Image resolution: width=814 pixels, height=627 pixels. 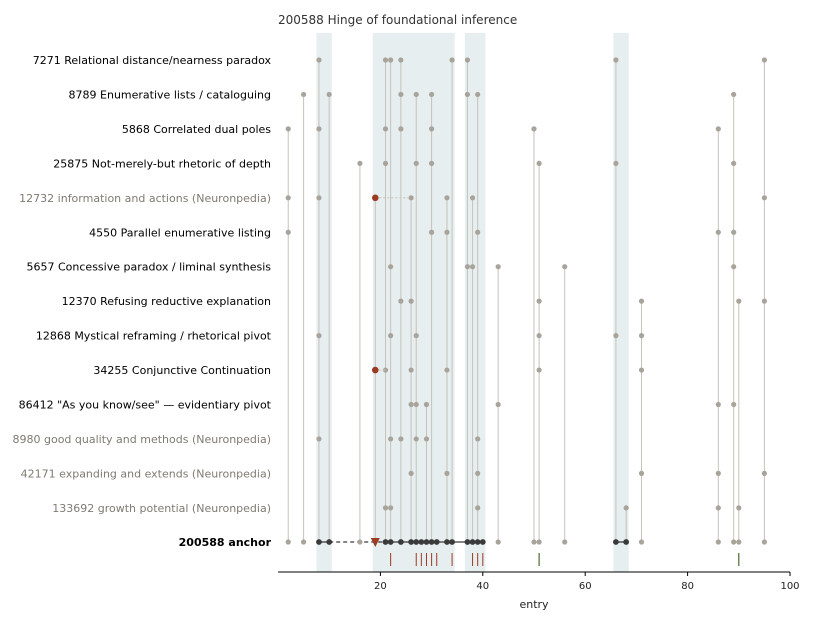 I want to click on x-axis: 20 40 60 80 100, so click(x=539, y=581).